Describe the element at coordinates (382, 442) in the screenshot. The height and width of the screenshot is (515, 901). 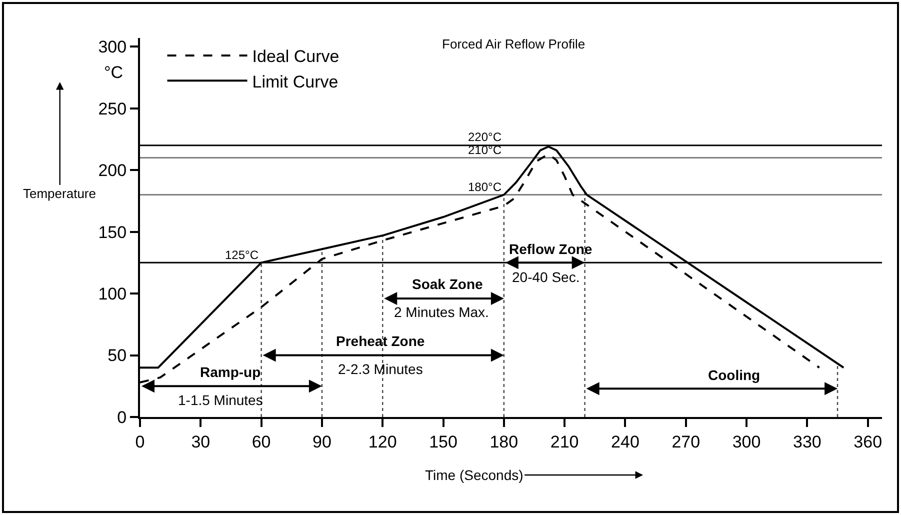
I see `x-tick-label: 120` at that location.